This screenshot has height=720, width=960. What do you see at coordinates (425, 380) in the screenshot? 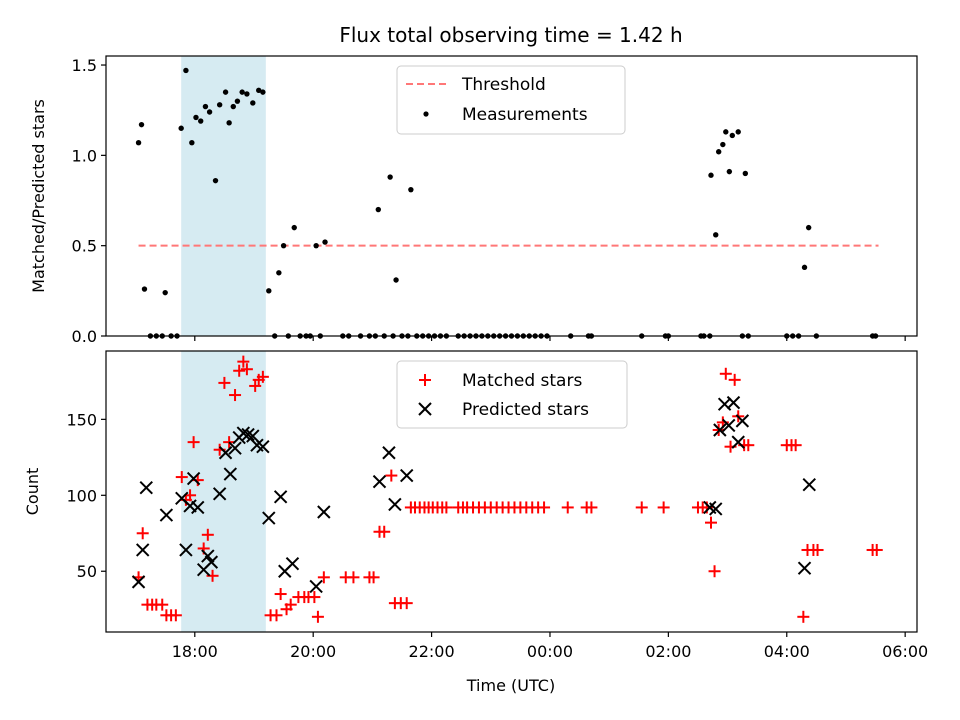
I see `legend-matched-swatch` at bounding box center [425, 380].